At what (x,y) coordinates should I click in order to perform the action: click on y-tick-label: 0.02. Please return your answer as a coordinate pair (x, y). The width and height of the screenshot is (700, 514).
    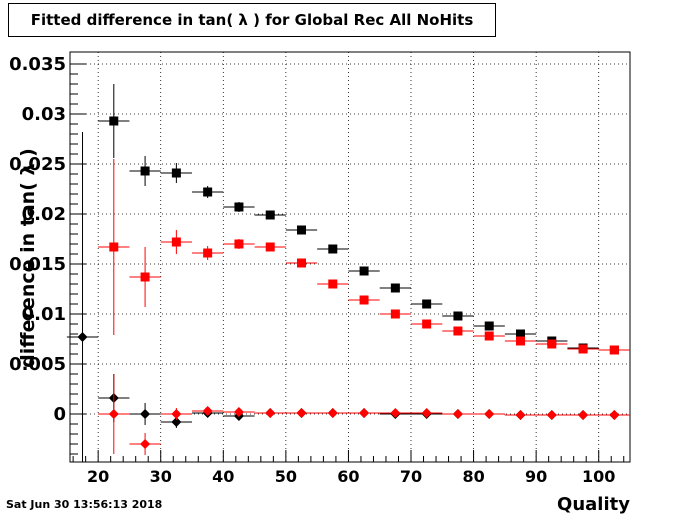
    Looking at the image, I should click on (44, 214).